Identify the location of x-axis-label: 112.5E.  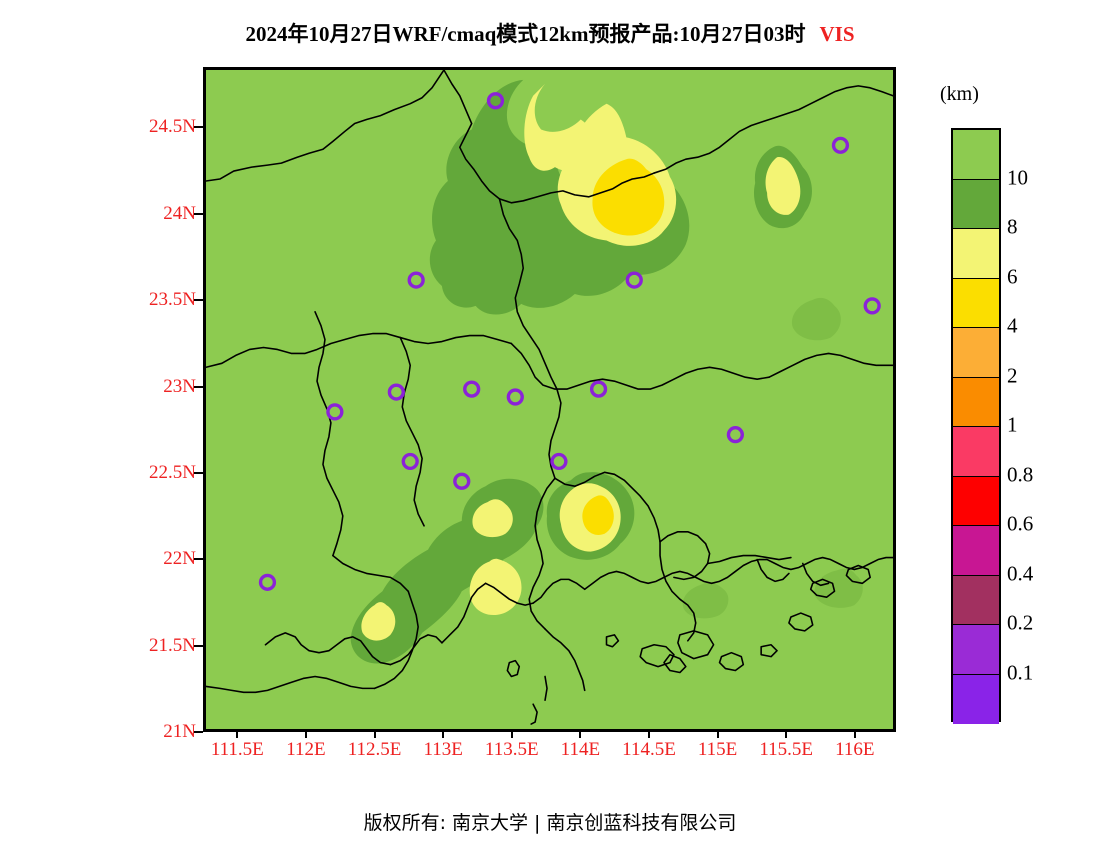
(374, 749).